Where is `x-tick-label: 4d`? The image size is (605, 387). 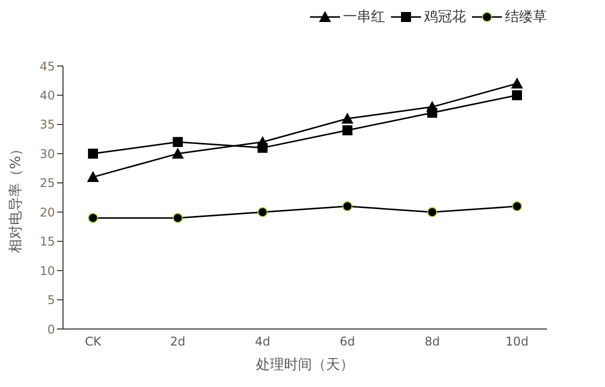 x-tick-label: 4d is located at coordinates (262, 341).